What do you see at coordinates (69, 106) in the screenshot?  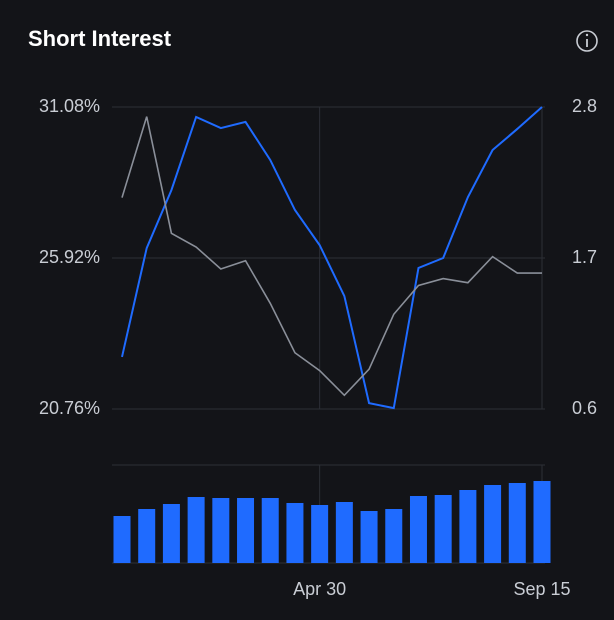 I see `y-tick-label: 31.08%` at bounding box center [69, 106].